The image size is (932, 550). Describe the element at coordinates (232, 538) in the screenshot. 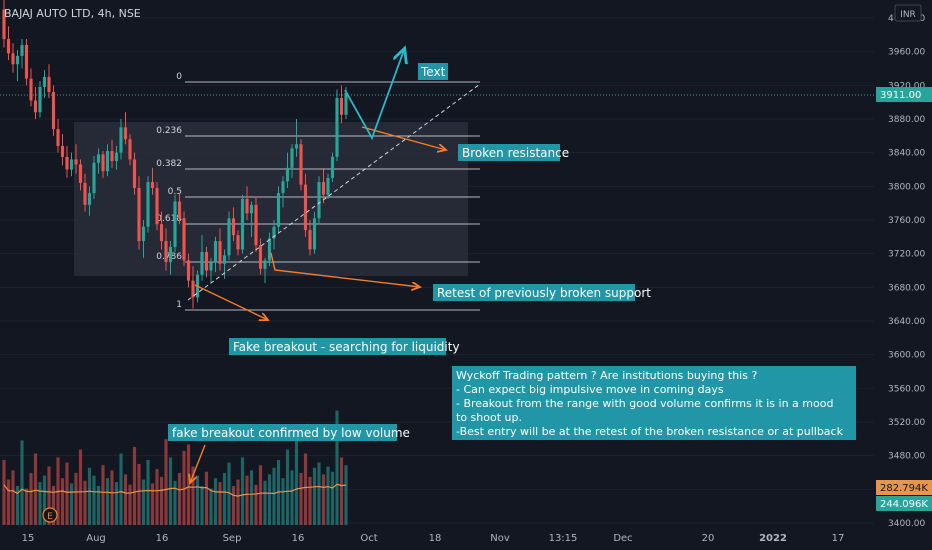

I see `time-tick-label: Sep` at that location.